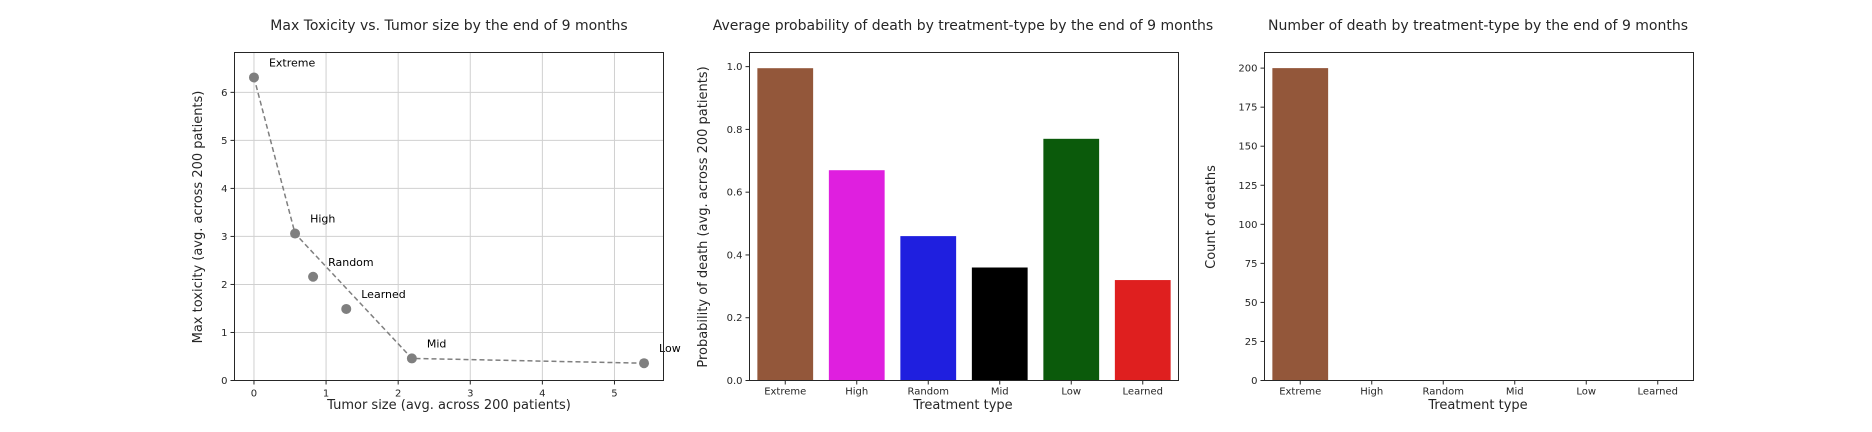 The height and width of the screenshot is (432, 1872). I want to click on data-point-random, so click(313, 276).